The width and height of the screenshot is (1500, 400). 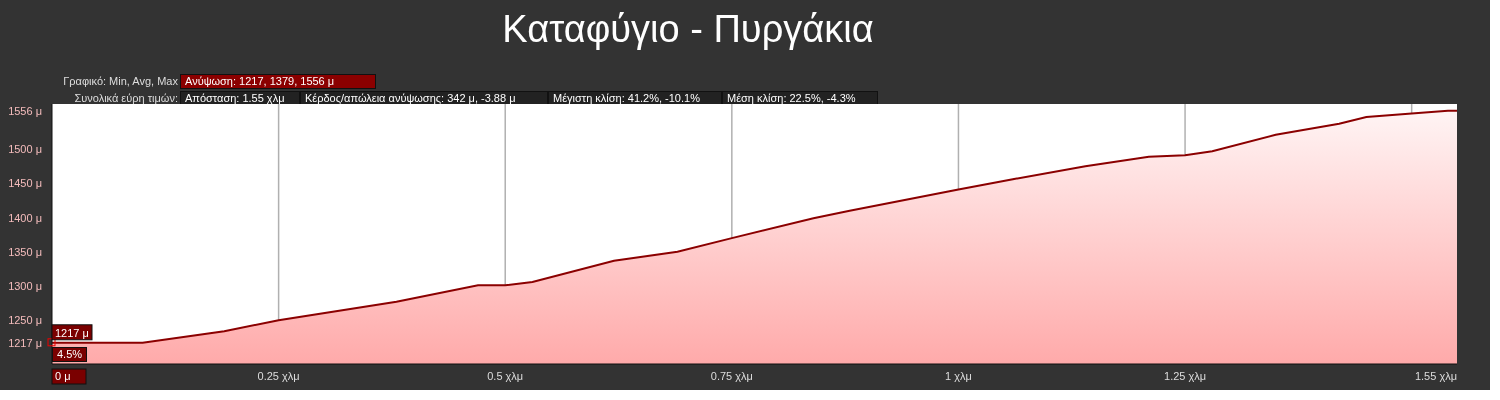 What do you see at coordinates (25, 183) in the screenshot?
I see `y-tick-label: 1450 μ` at bounding box center [25, 183].